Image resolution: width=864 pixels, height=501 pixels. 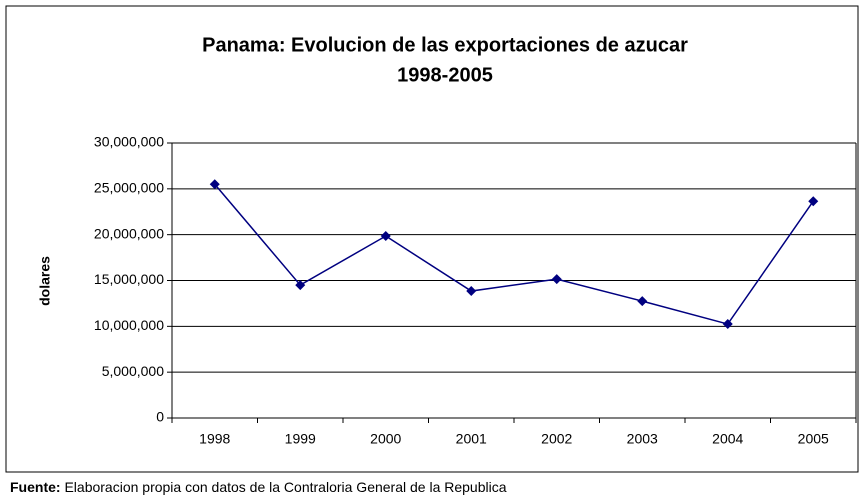 What do you see at coordinates (556, 439) in the screenshot?
I see `x-tick-label: 2002` at bounding box center [556, 439].